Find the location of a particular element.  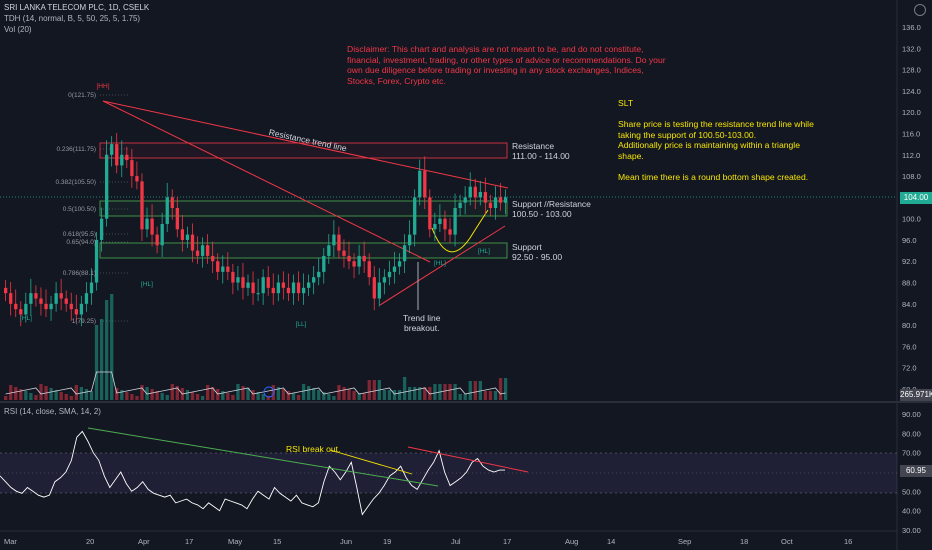

swing-marker: [HL] is located at coordinates (147, 284).